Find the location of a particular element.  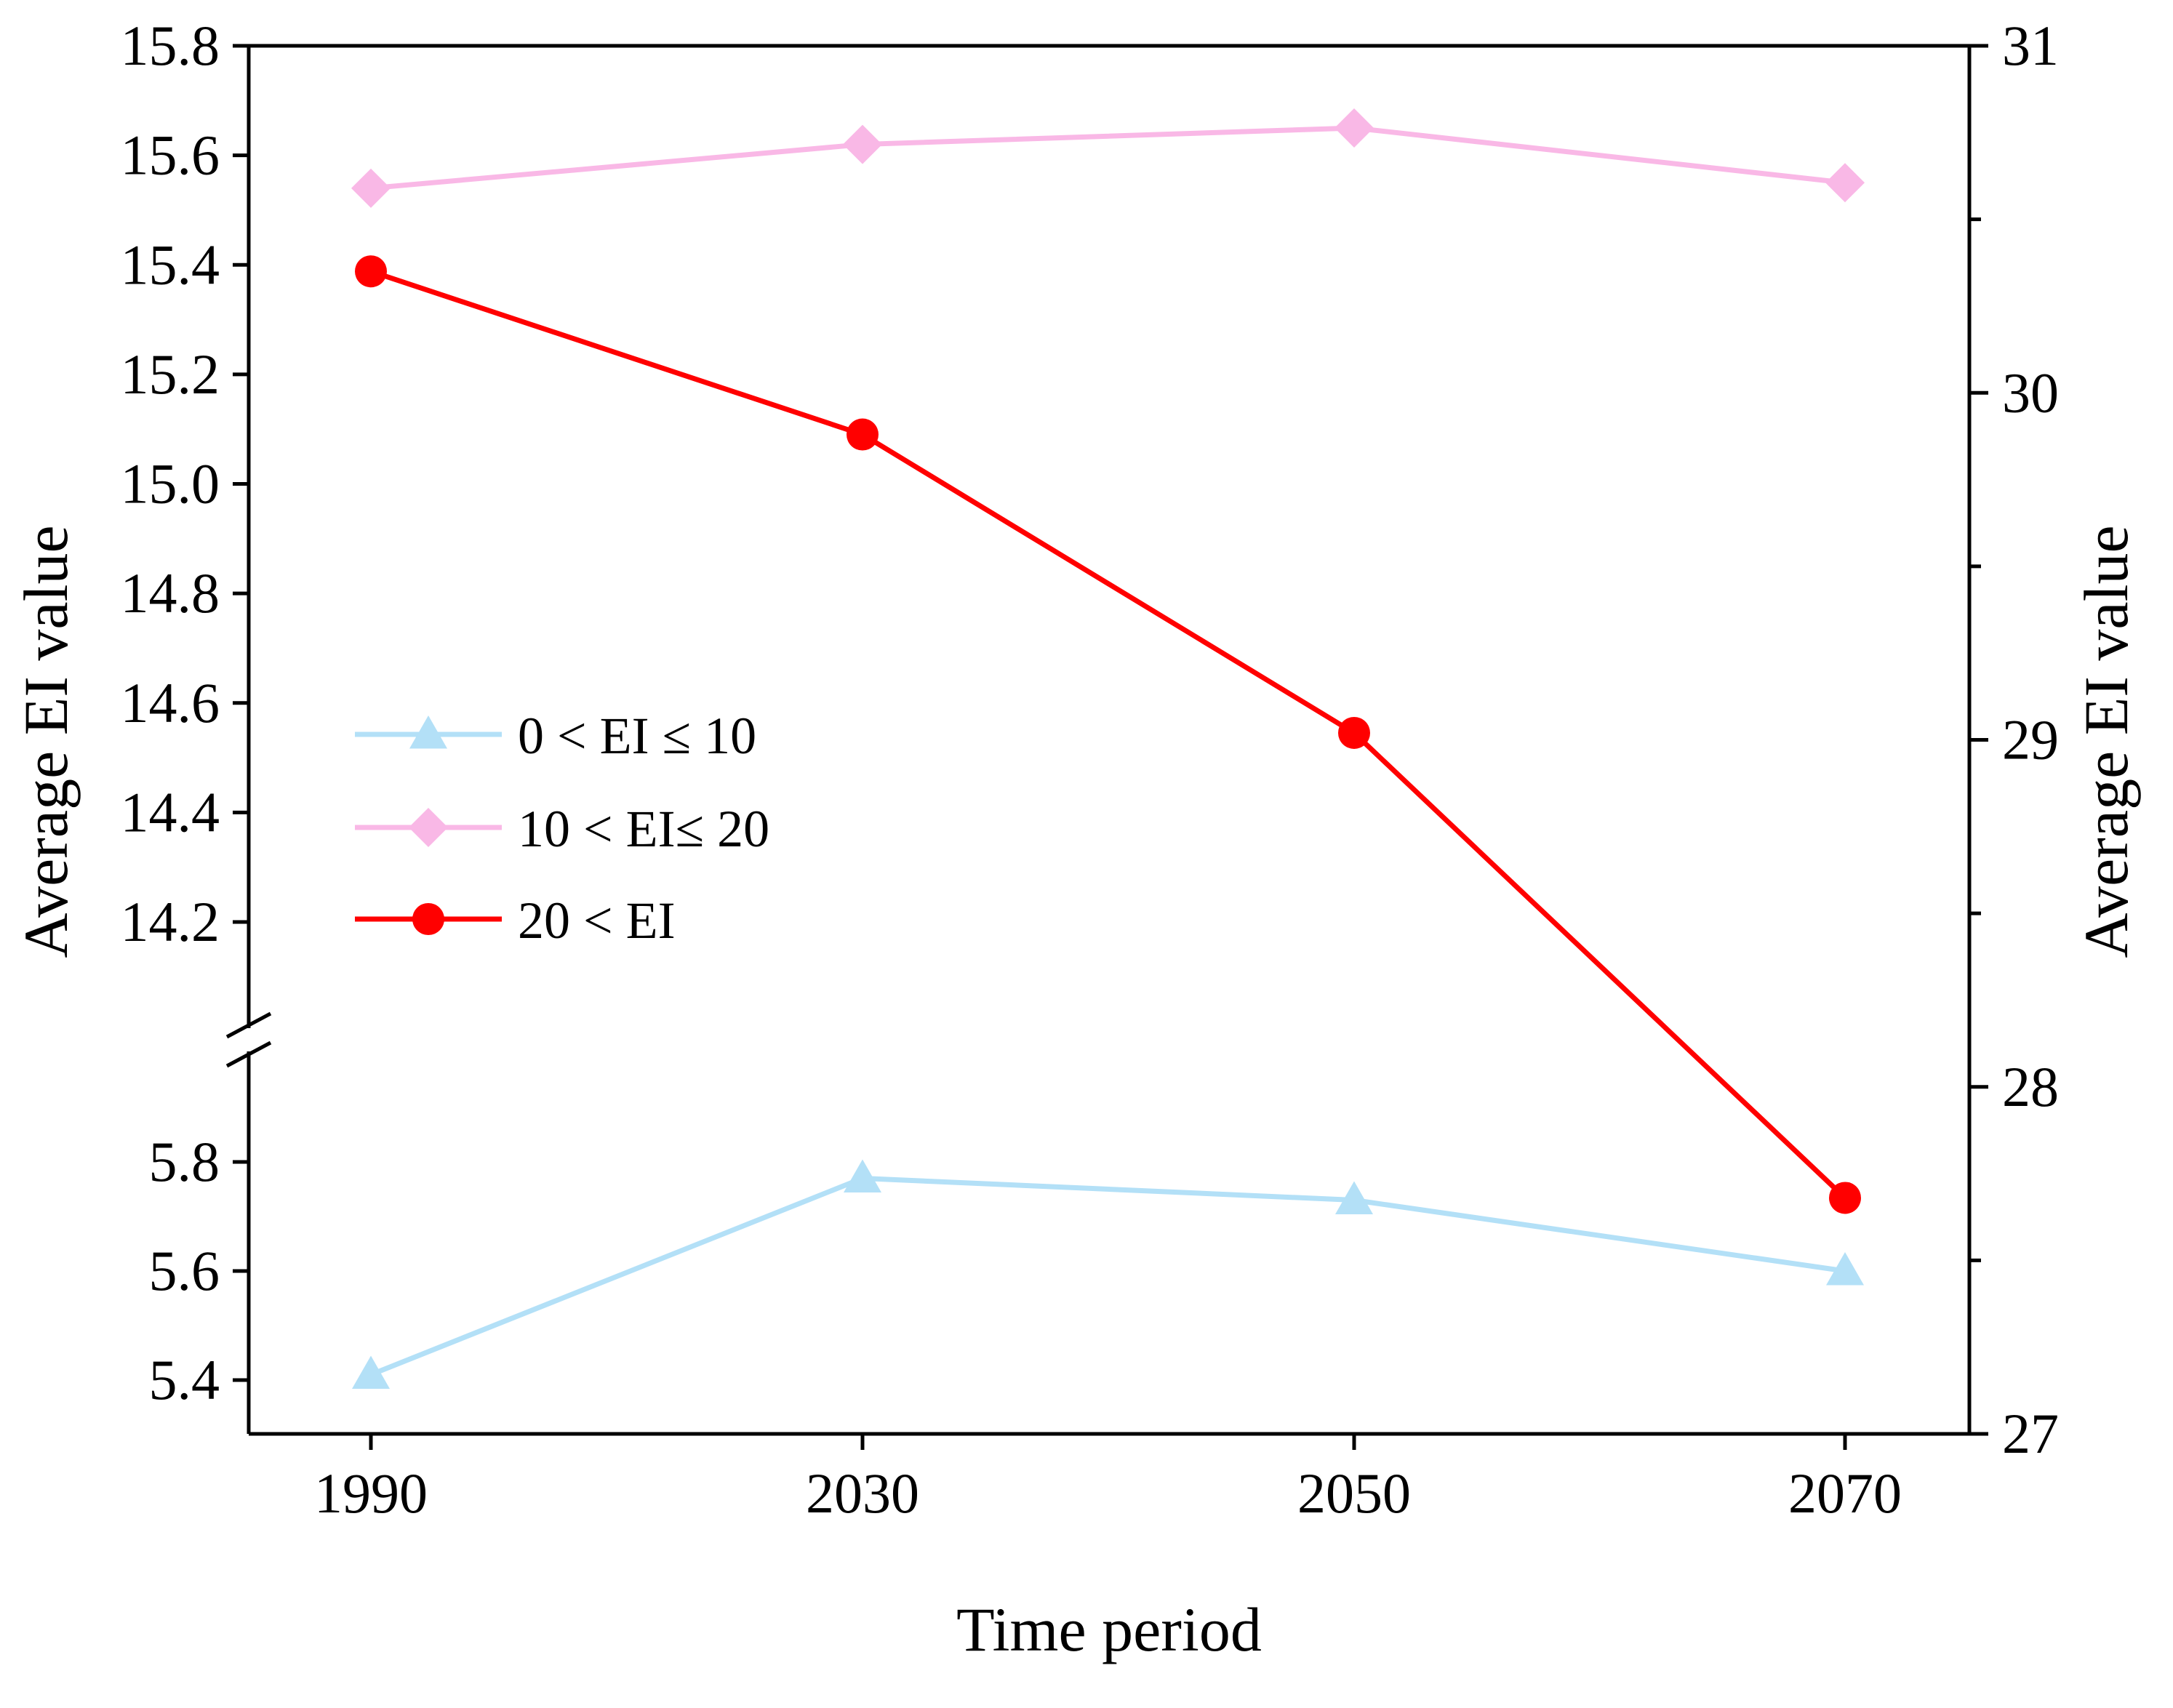

left-tick-label: 14.6 is located at coordinates (171, 702).